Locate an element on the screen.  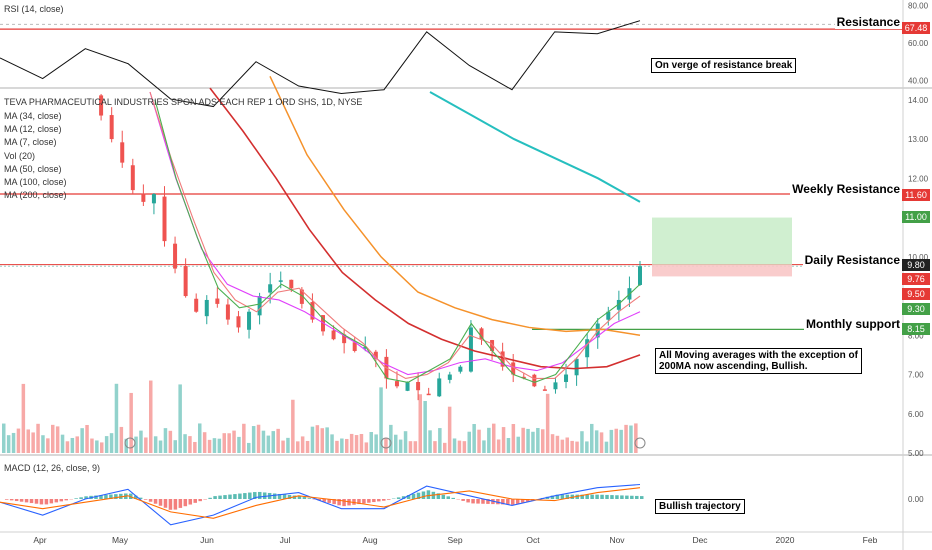
legend-item: Vol (20) is located at coordinates (20, 155).